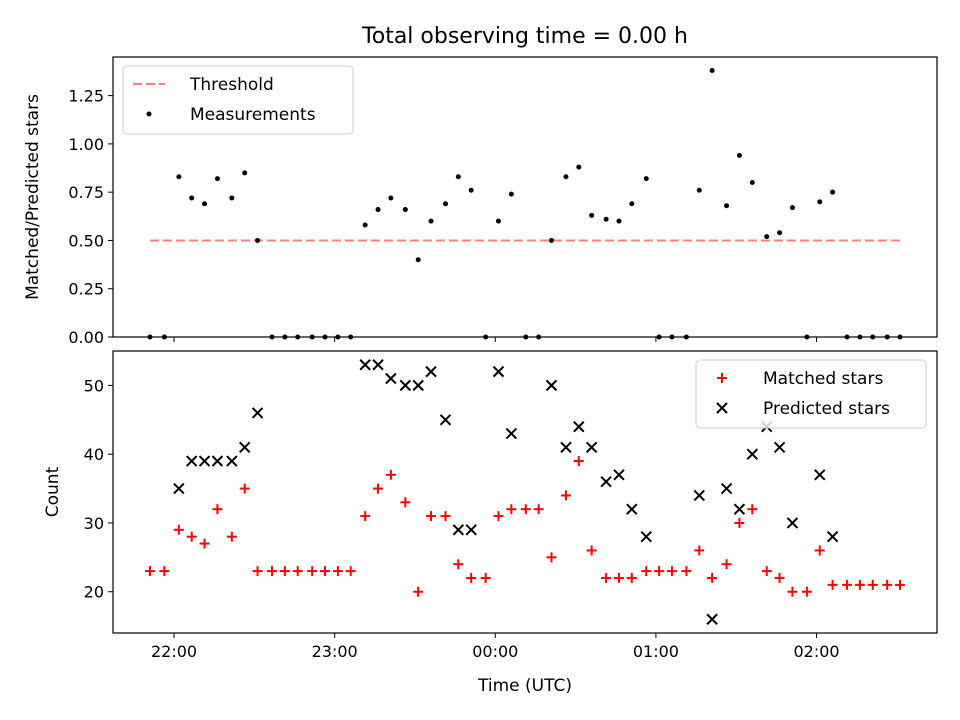 This screenshot has height=720, width=960. I want to click on y-tick-label: 1.00, so click(86, 144).